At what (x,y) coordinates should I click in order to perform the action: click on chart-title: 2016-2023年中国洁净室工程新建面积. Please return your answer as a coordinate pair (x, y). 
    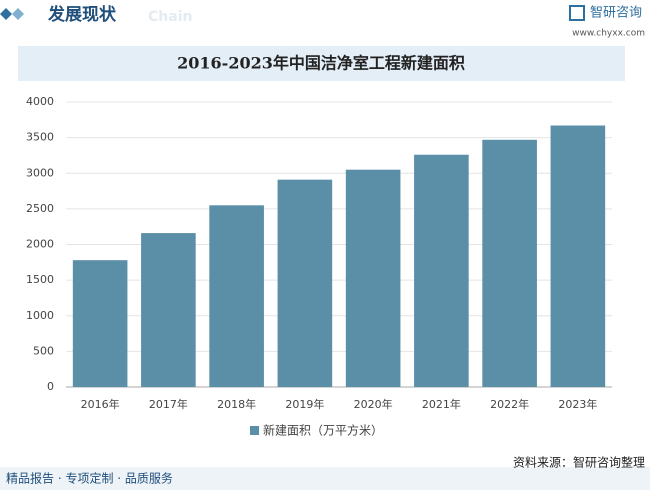
    Looking at the image, I should click on (321, 63).